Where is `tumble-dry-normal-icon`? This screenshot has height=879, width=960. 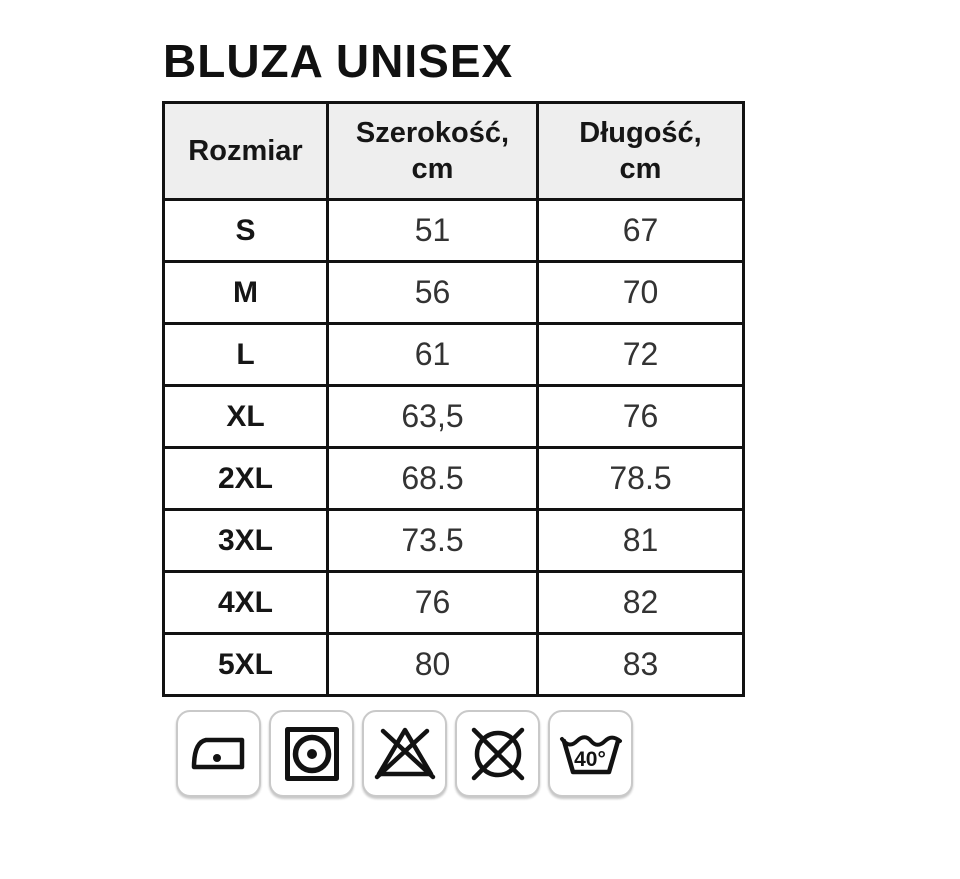
tumble-dry-normal-icon is located at coordinates (311, 753).